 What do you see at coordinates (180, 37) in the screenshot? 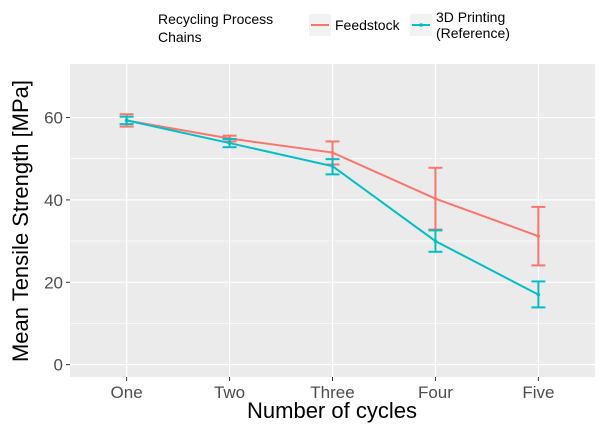
I see `legend-title-line-2: Chains` at bounding box center [180, 37].